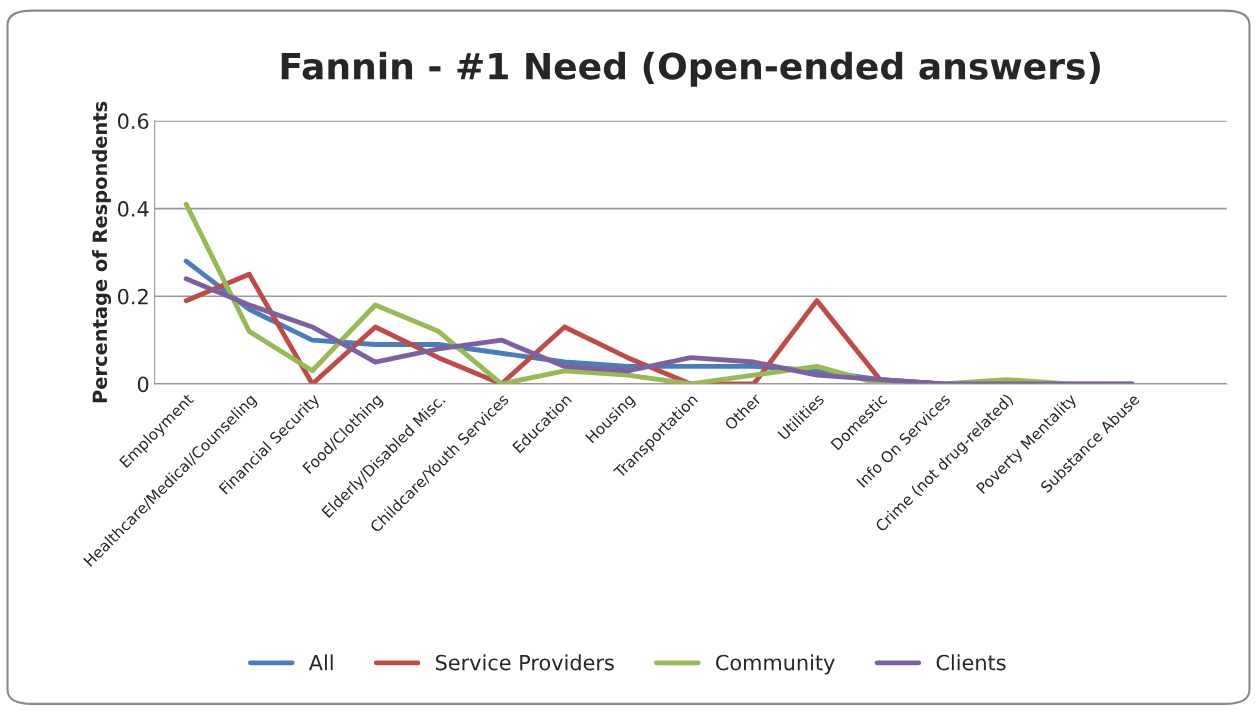  What do you see at coordinates (775, 664) in the screenshot?
I see `legend-label: Community` at bounding box center [775, 664].